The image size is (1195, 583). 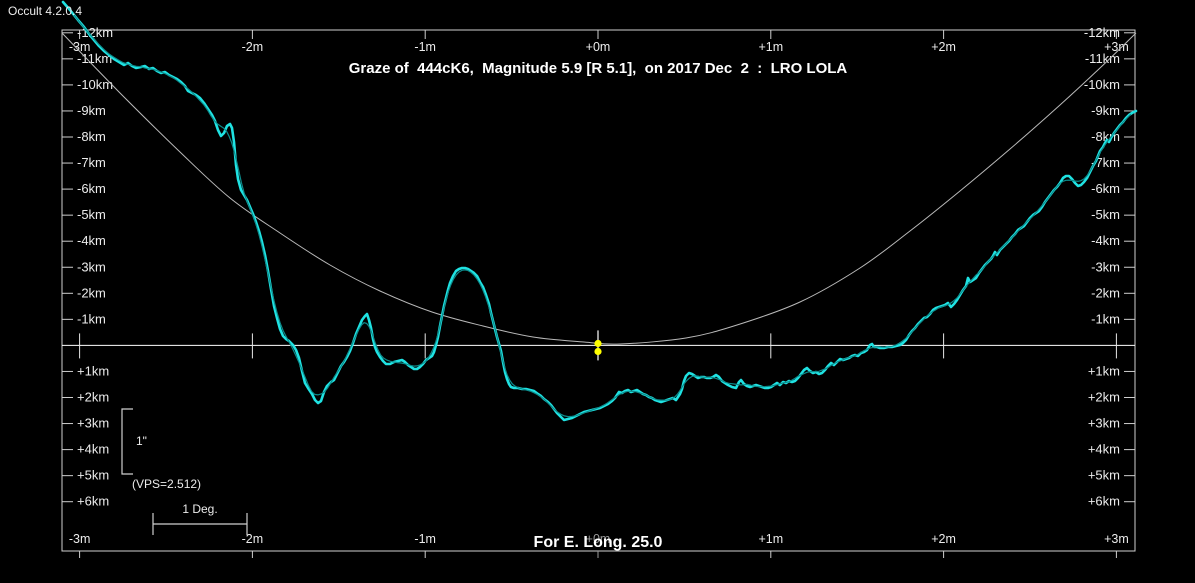 I want to click on right-axis-tick-label: -10km, so click(x=1102, y=84).